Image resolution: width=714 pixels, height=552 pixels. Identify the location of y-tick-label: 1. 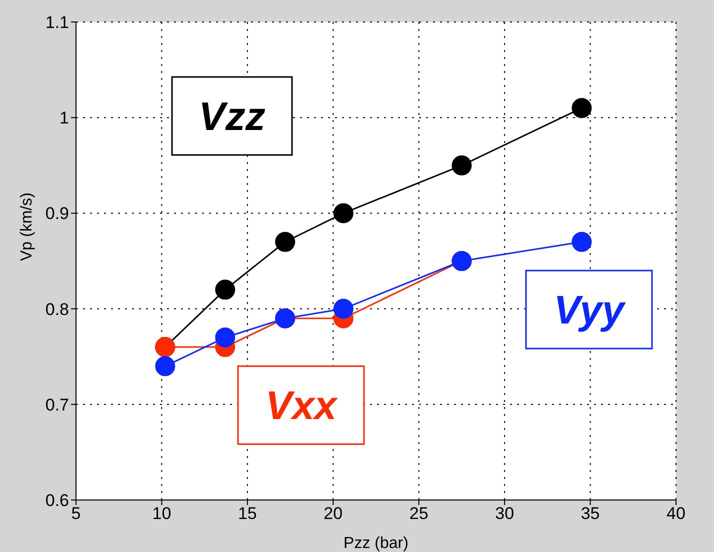
(64, 118).